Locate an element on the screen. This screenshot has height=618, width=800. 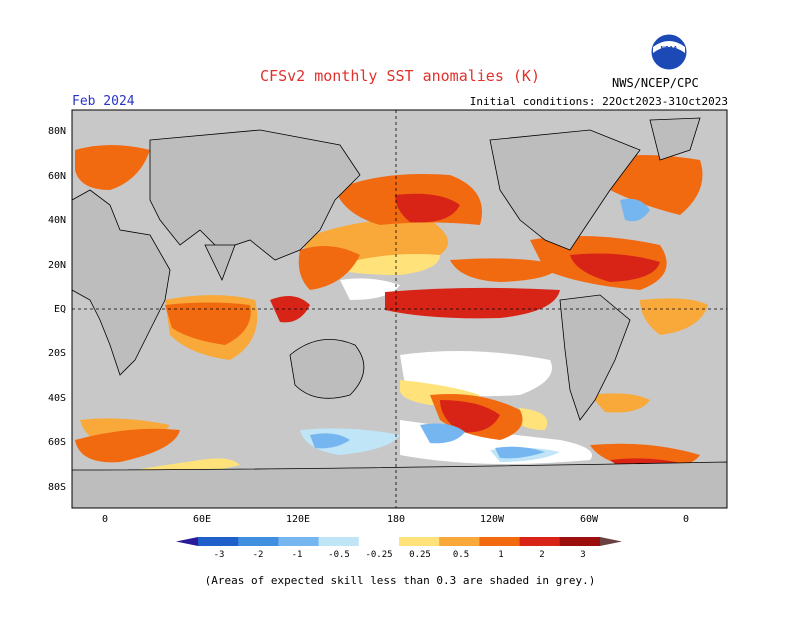
lat-label-eq: EQ is located at coordinates (60, 309).